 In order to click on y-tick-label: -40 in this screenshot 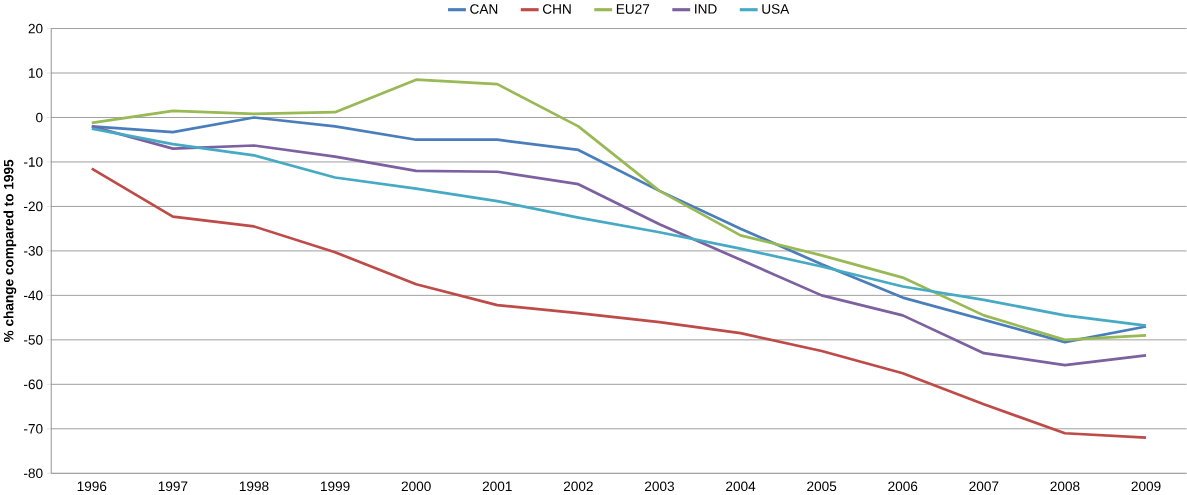, I will do `click(33, 295)`.